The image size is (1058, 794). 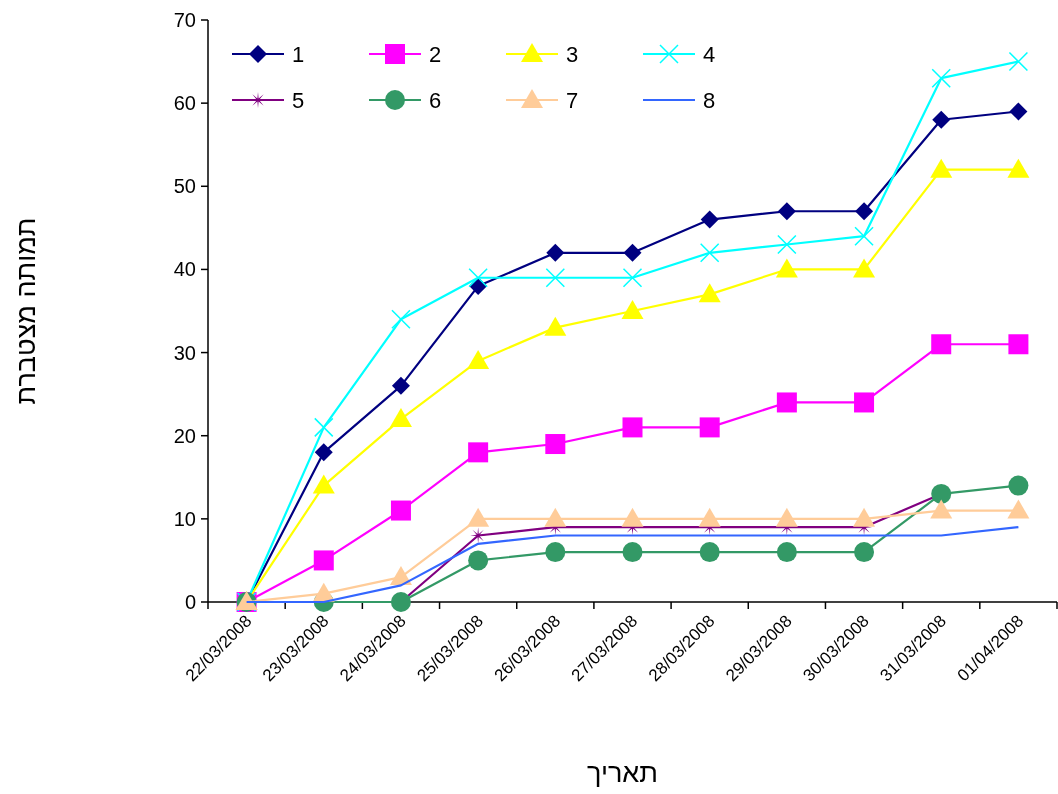 What do you see at coordinates (298, 54) in the screenshot?
I see `legend-label: 1` at bounding box center [298, 54].